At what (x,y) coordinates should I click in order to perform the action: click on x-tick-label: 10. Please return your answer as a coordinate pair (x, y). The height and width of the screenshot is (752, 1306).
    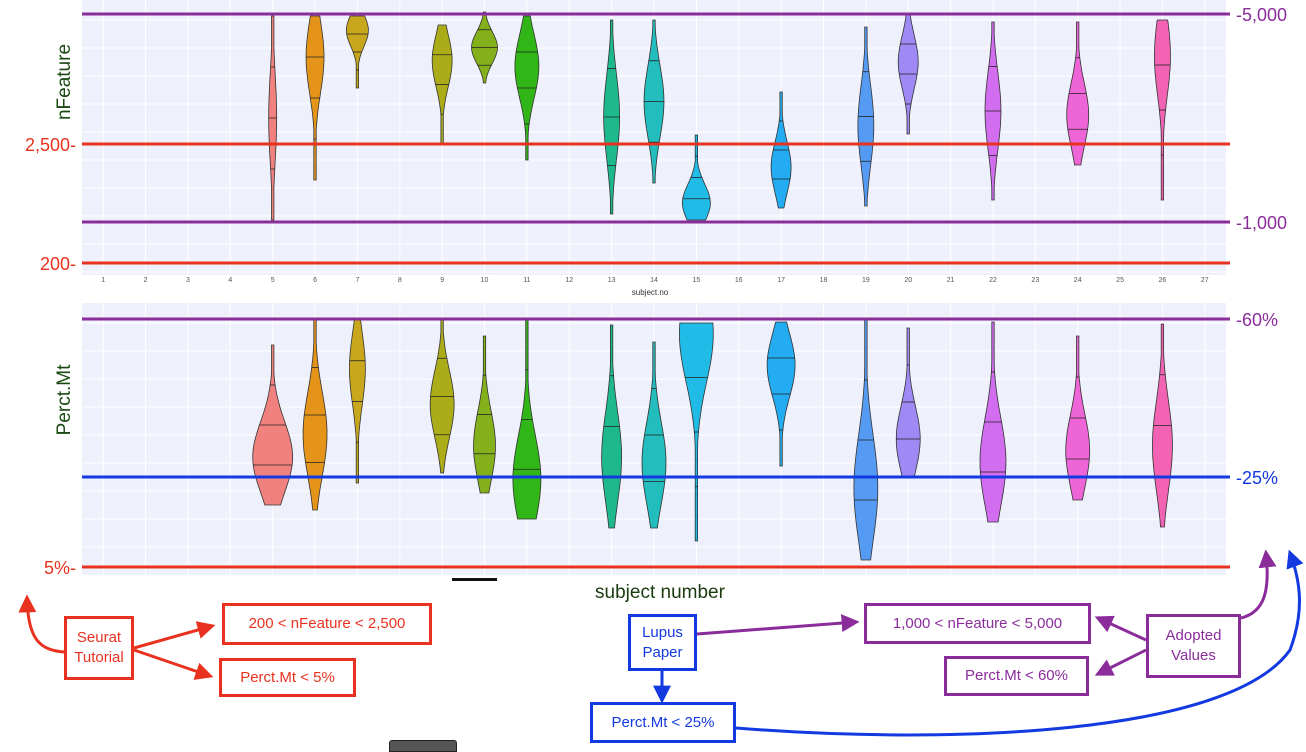
    Looking at the image, I should click on (485, 280).